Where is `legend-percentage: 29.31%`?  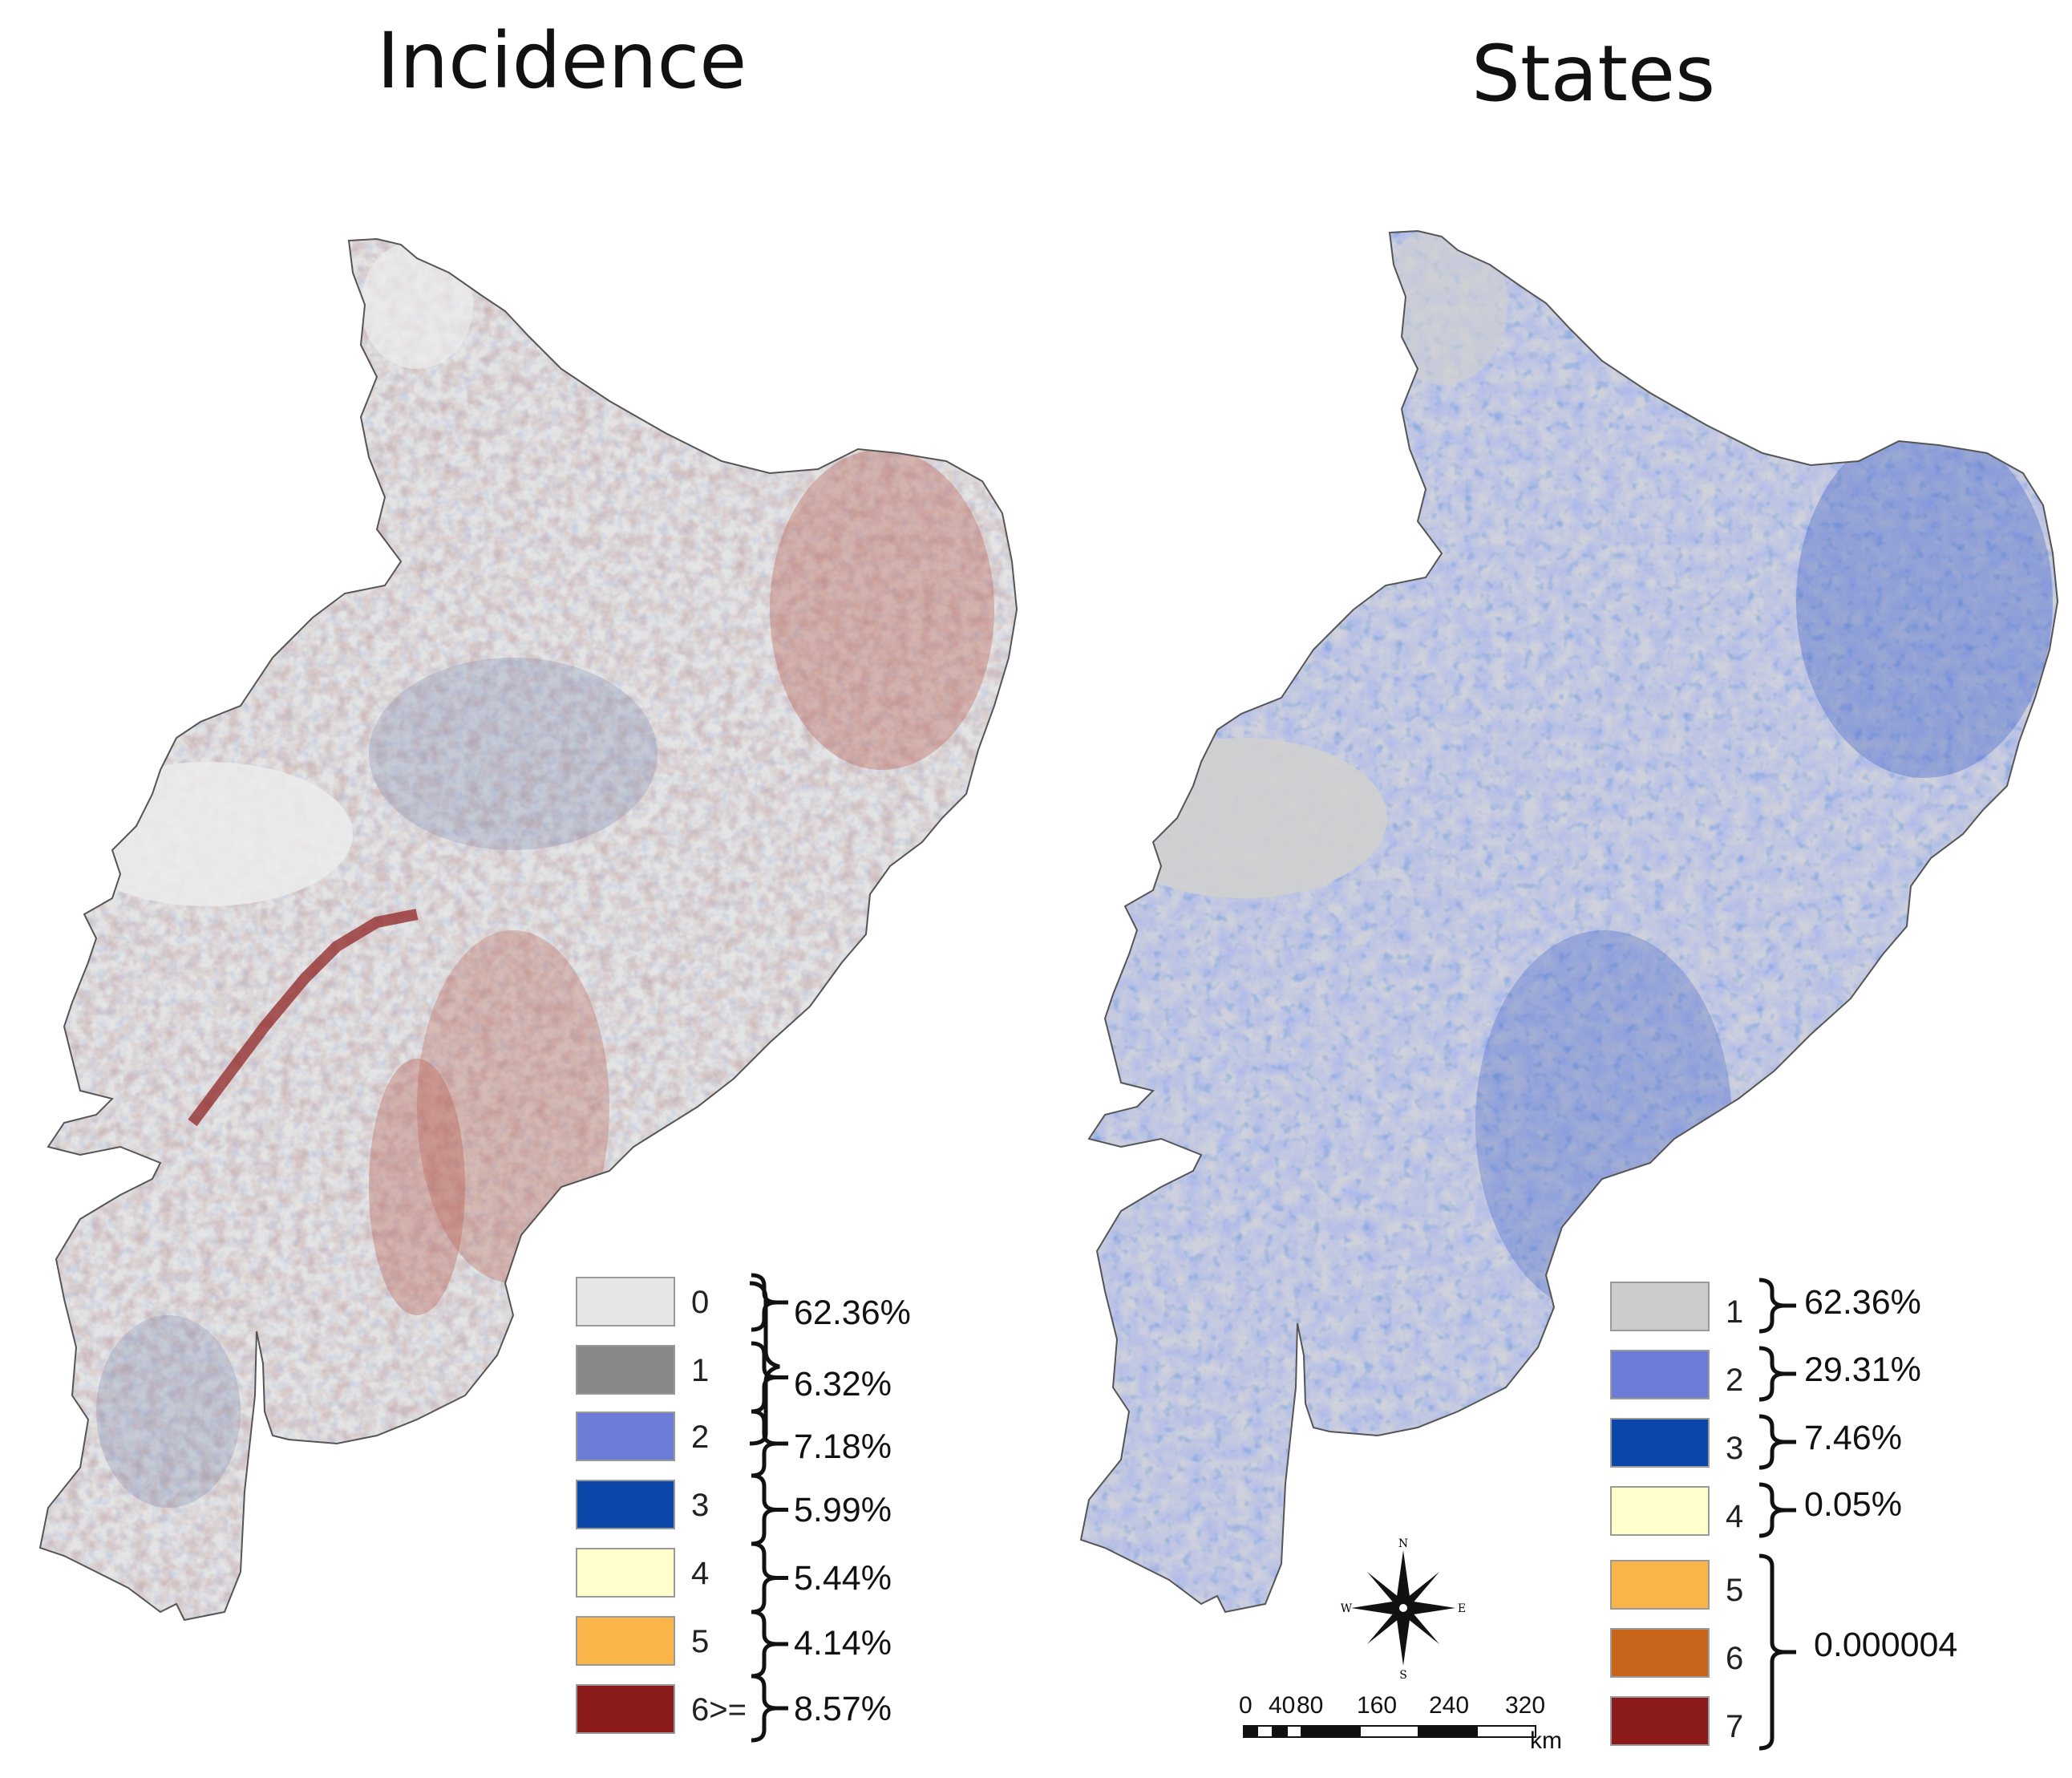
legend-percentage: 29.31% is located at coordinates (1862, 1370).